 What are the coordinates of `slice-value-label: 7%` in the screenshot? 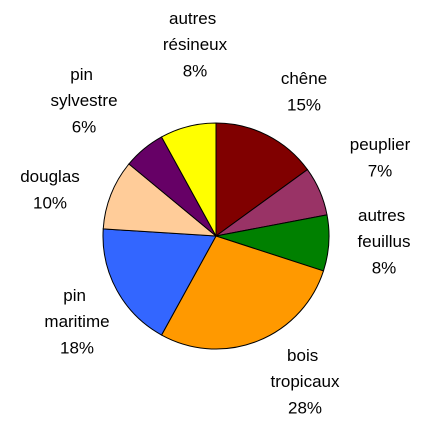 It's located at (380, 170).